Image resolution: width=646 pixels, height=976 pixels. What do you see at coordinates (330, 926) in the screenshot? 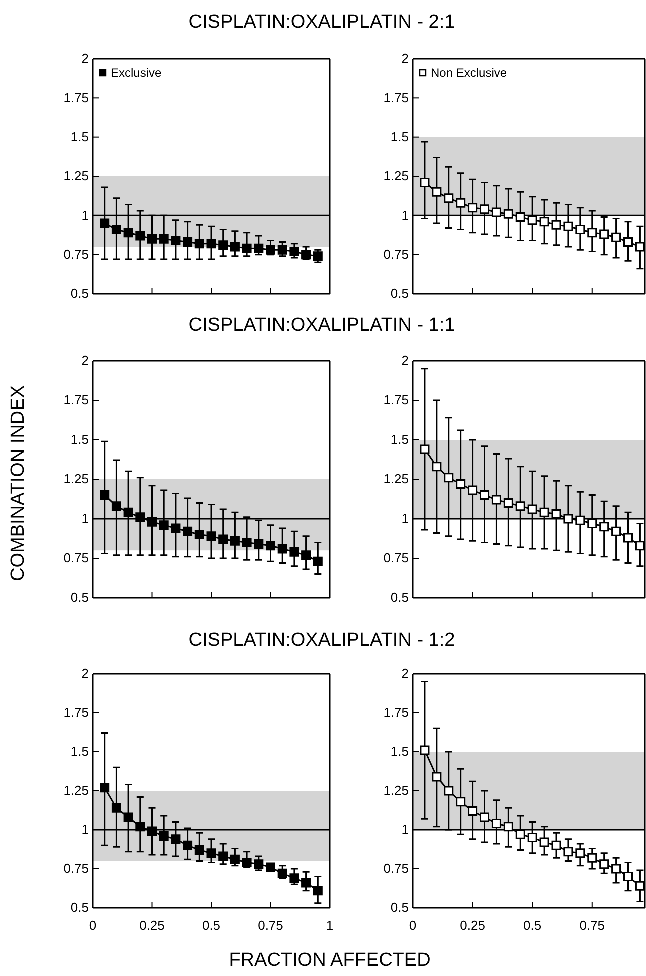
I see `x-tick-label: 1` at bounding box center [330, 926].